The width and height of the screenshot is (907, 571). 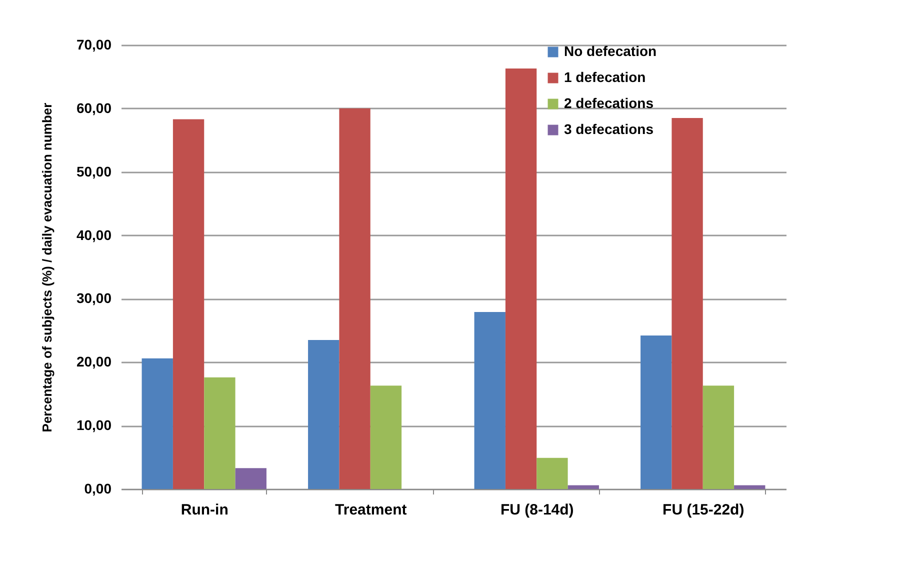 What do you see at coordinates (94, 234) in the screenshot?
I see `y-tick-label: 40,00` at bounding box center [94, 234].